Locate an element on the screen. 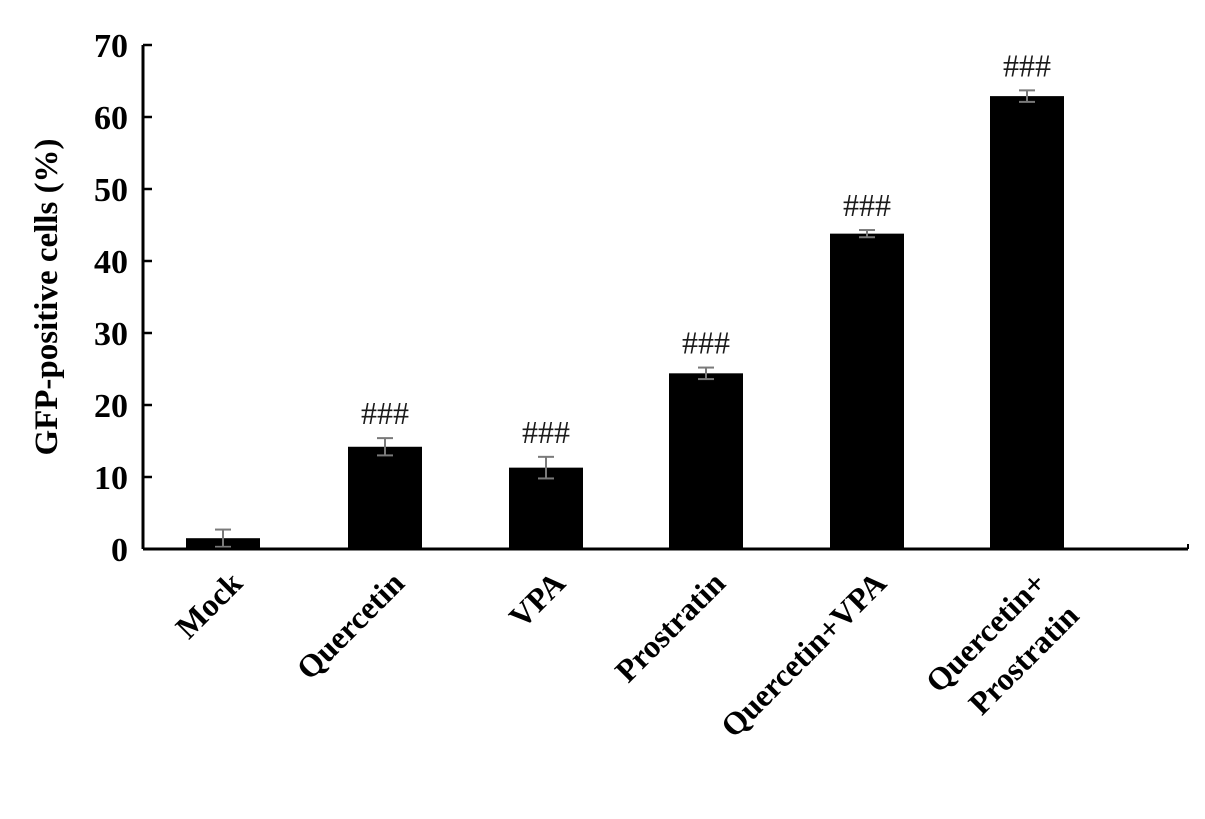 This screenshot has width=1205, height=819. y-tick-label: 70 is located at coordinates (111, 46).